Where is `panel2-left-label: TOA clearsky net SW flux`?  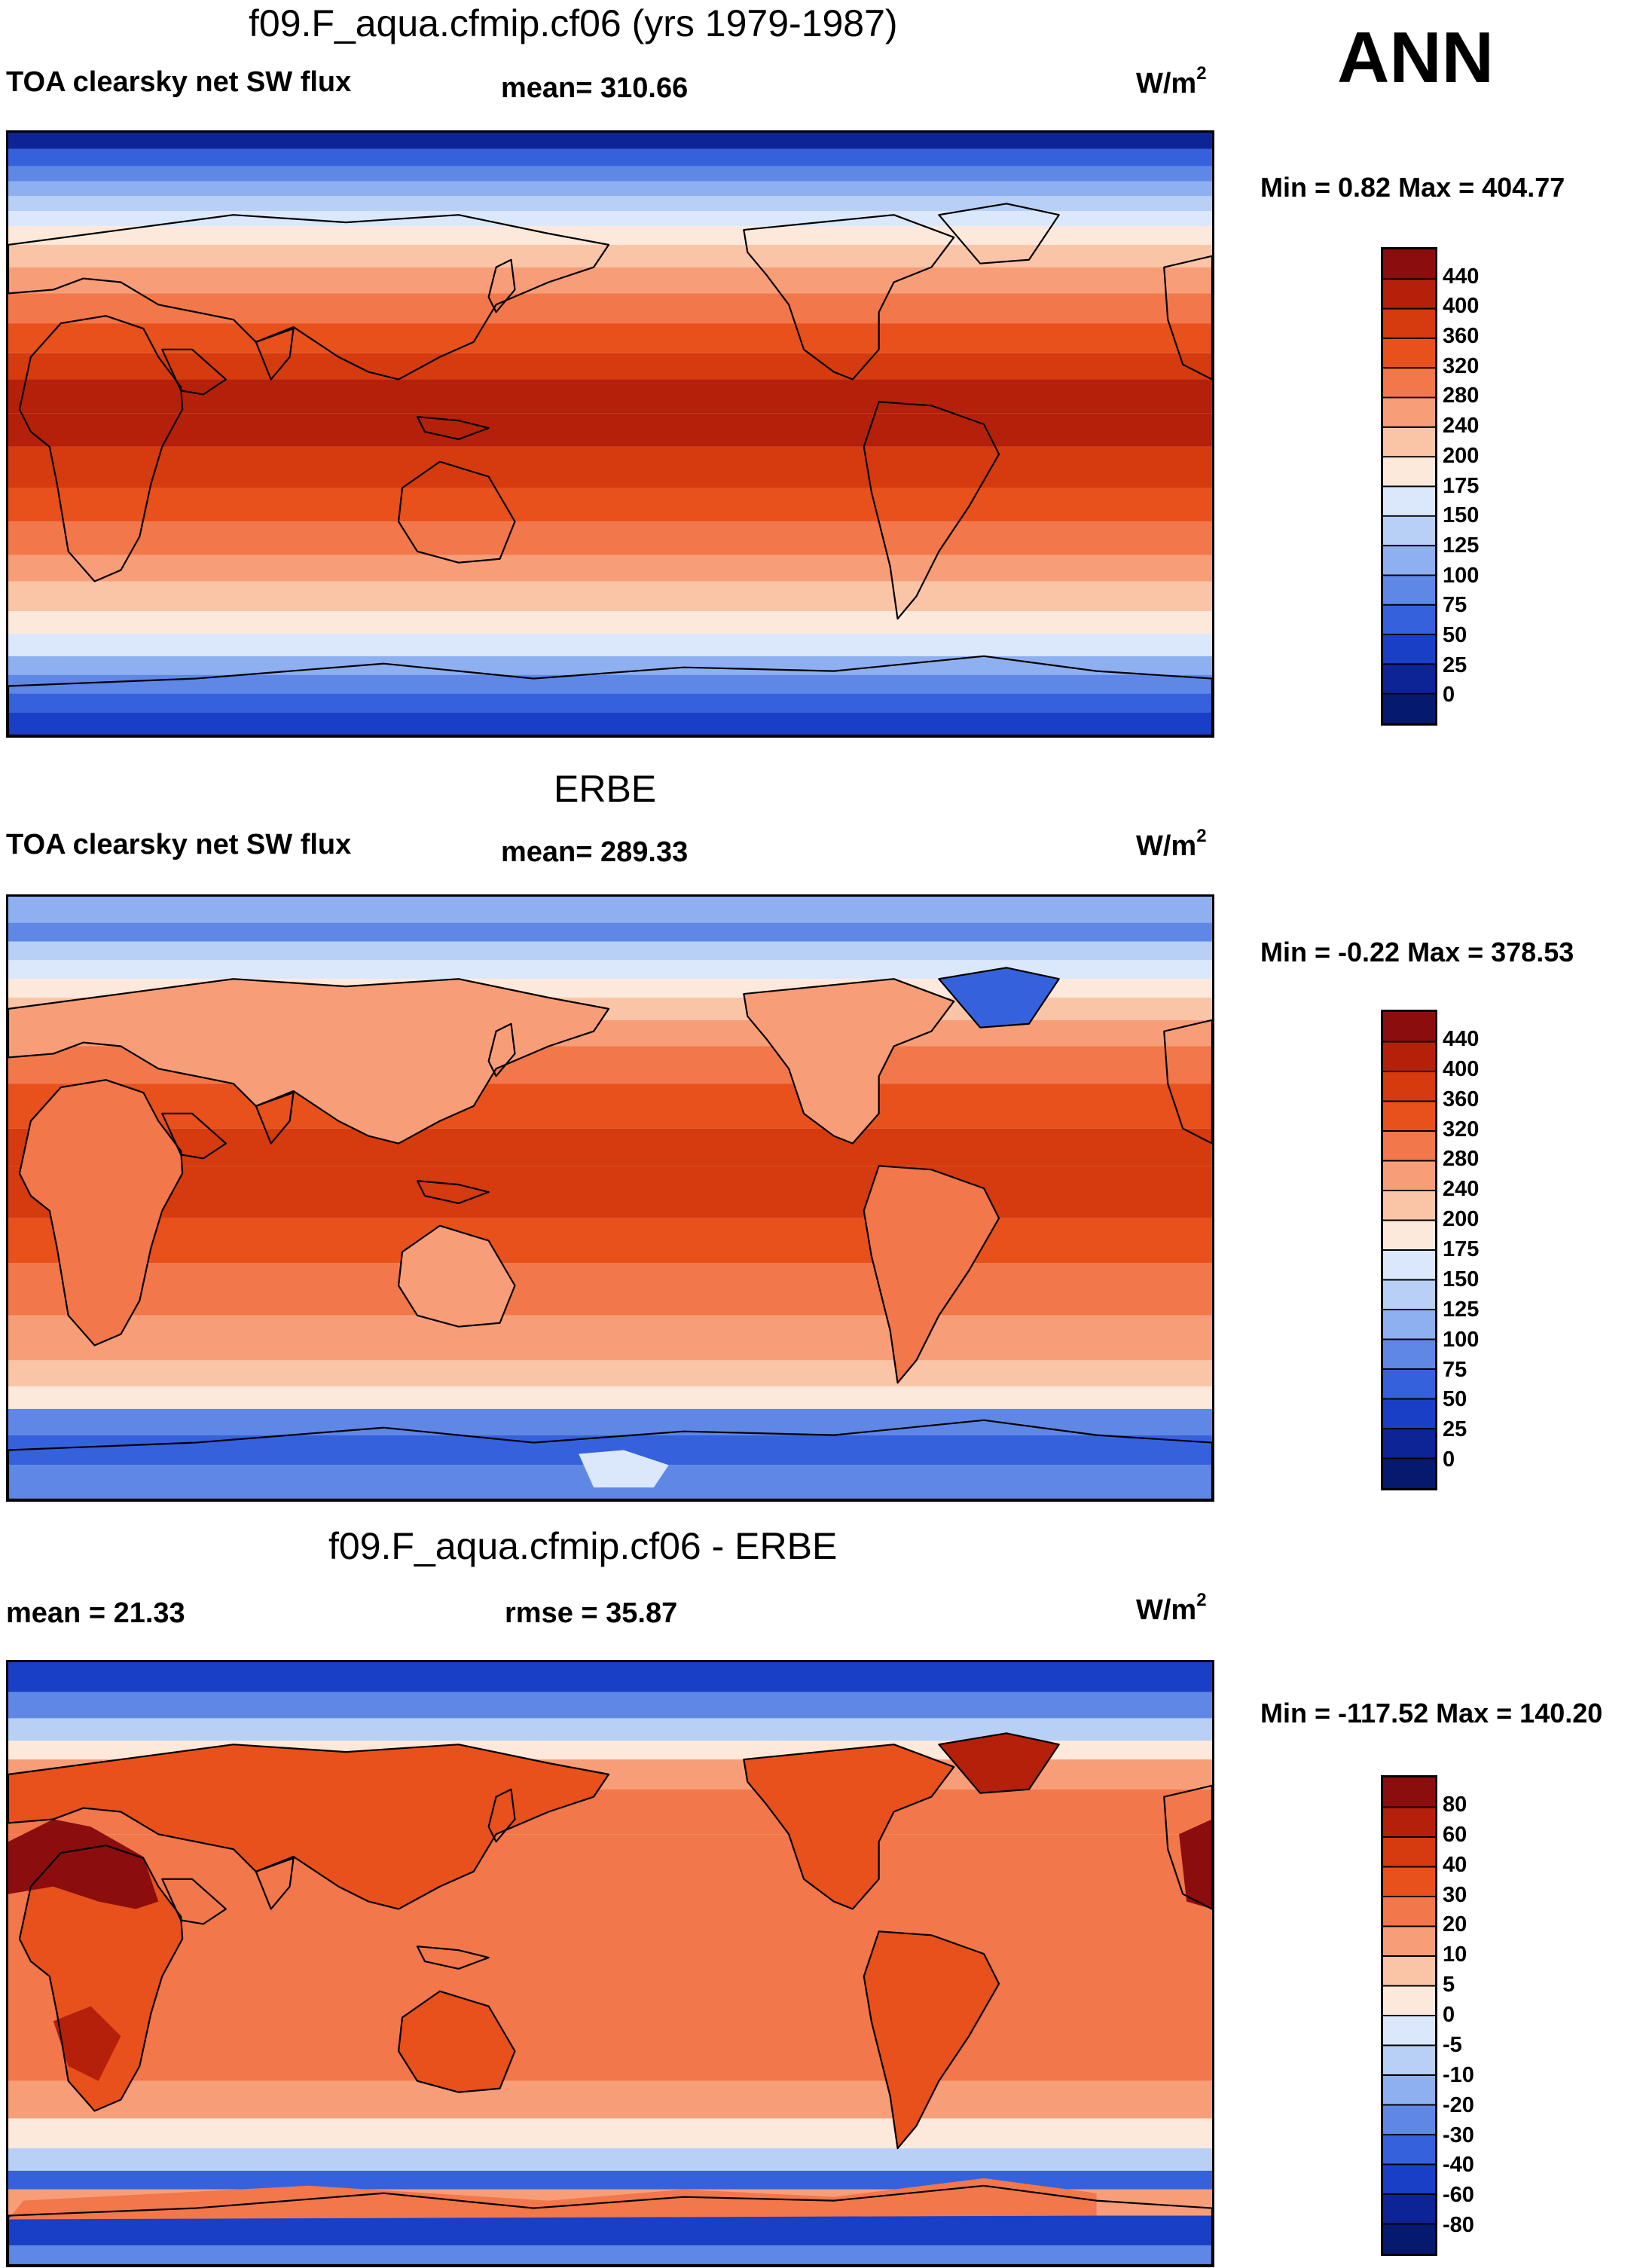 panel2-left-label: TOA clearsky net SW flux is located at coordinates (179, 844).